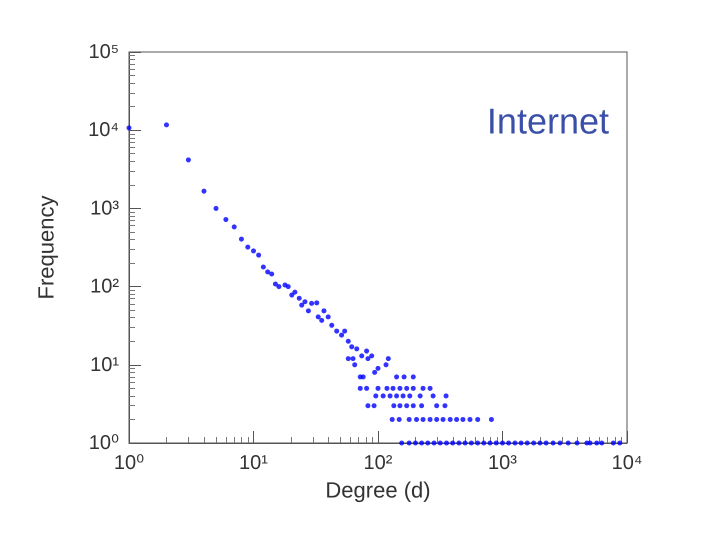 This screenshot has height=538, width=702. What do you see at coordinates (103, 443) in the screenshot?
I see `y-tick-label: 10⁰` at bounding box center [103, 443].